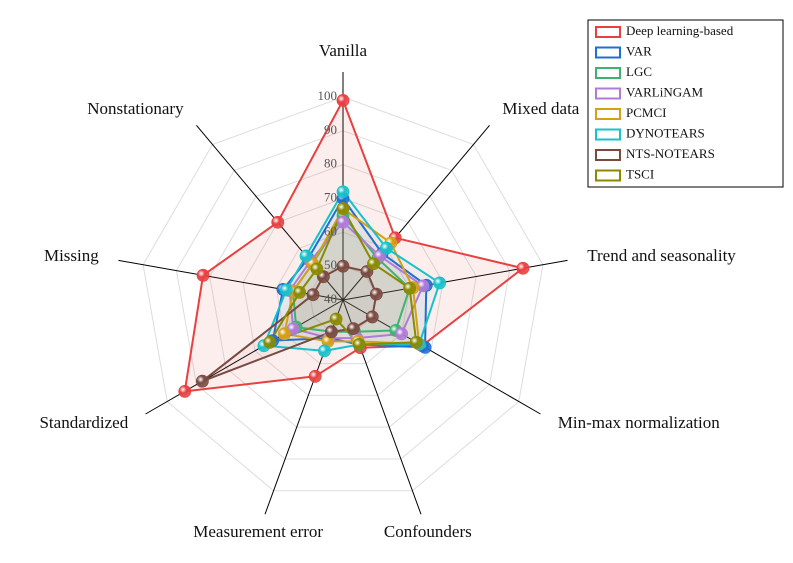  I want to click on category-label: Vanilla, so click(343, 50).